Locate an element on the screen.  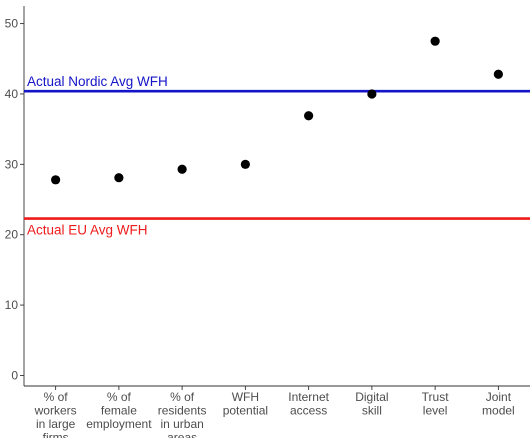
x-tick-label: Internet access is located at coordinates (308, 404).